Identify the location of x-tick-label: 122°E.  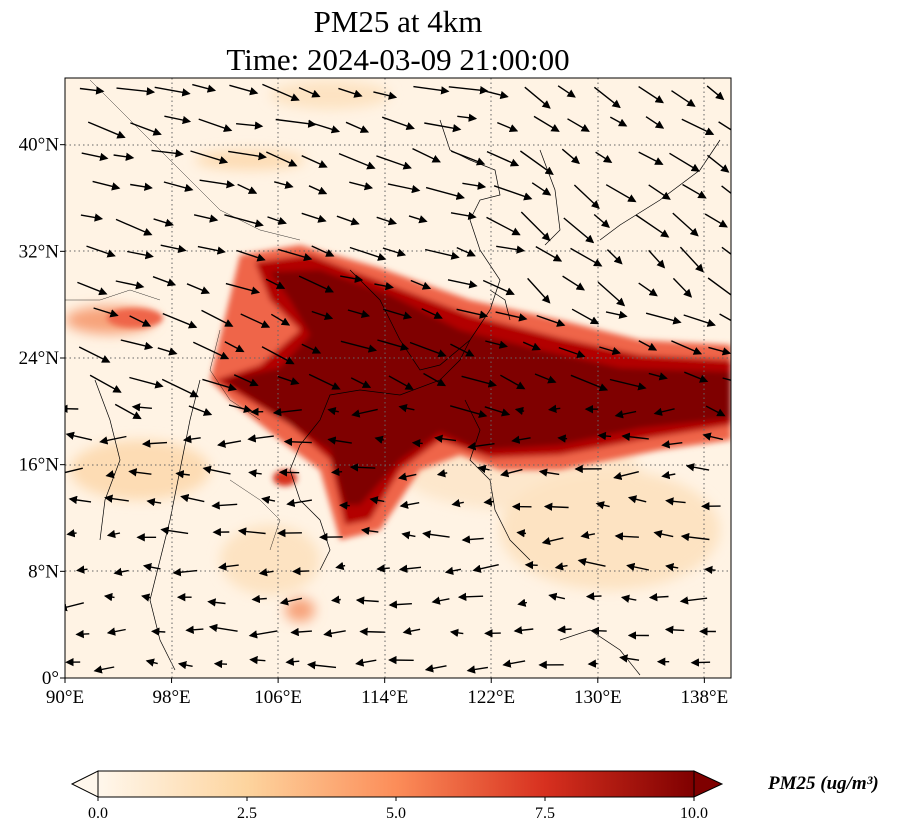
(491, 697).